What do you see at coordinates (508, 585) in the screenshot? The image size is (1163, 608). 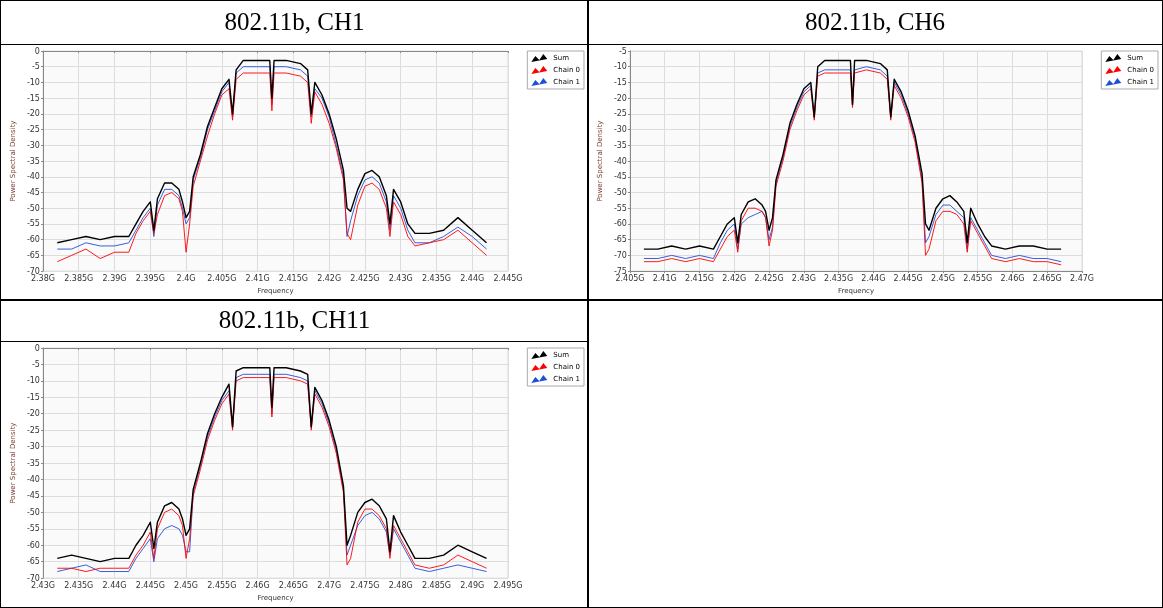 I see `x-tick-label: 2.495G` at bounding box center [508, 585].